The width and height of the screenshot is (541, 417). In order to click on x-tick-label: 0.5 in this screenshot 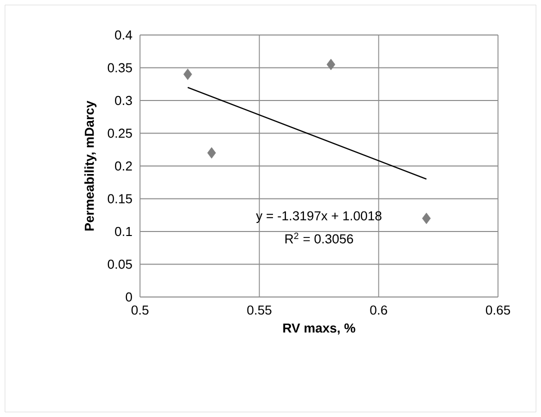, I will do `click(140, 310)`.